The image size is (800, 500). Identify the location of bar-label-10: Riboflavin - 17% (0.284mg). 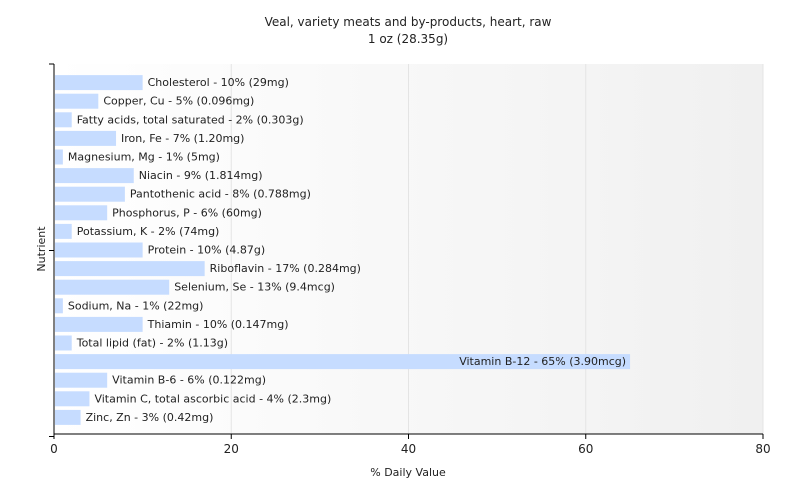
(285, 268).